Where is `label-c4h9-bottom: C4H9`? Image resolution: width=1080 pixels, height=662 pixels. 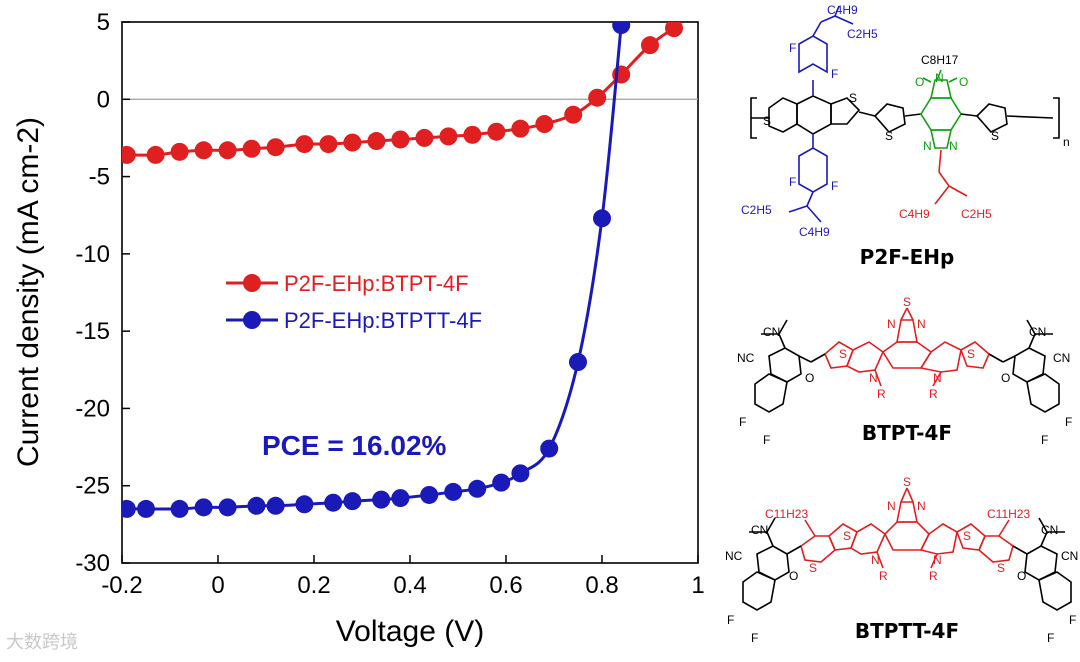
label-c4h9-bottom: C4H9 is located at coordinates (814, 232).